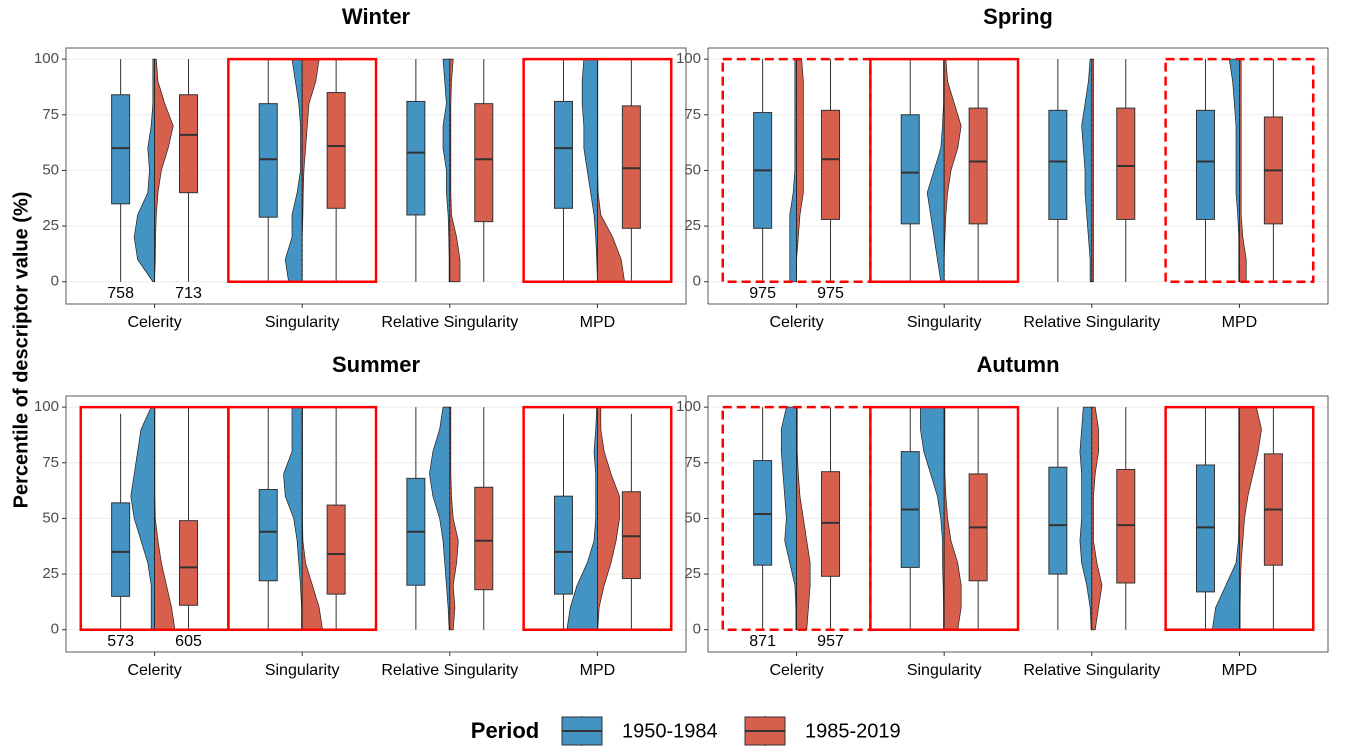 The height and width of the screenshot is (753, 1349). What do you see at coordinates (1018, 16) in the screenshot?
I see `panel-title: Spring` at bounding box center [1018, 16].